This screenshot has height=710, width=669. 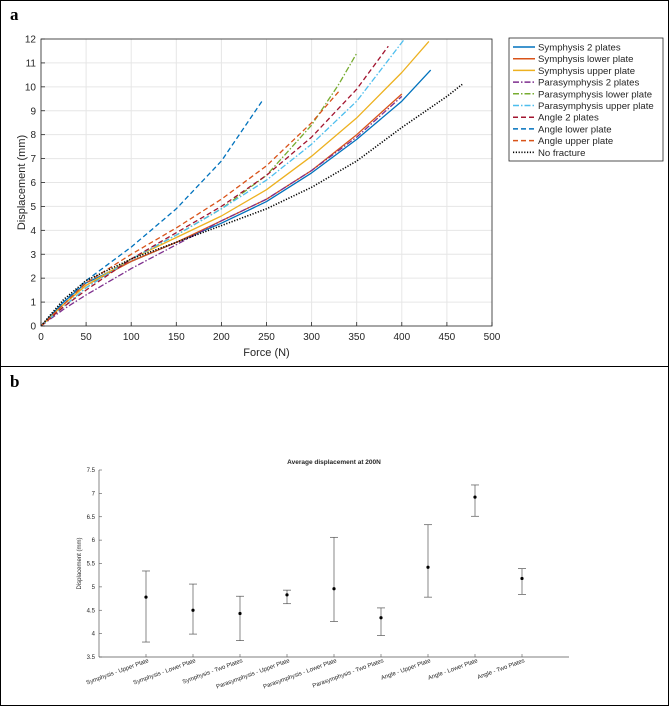 I want to click on y-tick-label: 3.5, so click(x=91, y=658).